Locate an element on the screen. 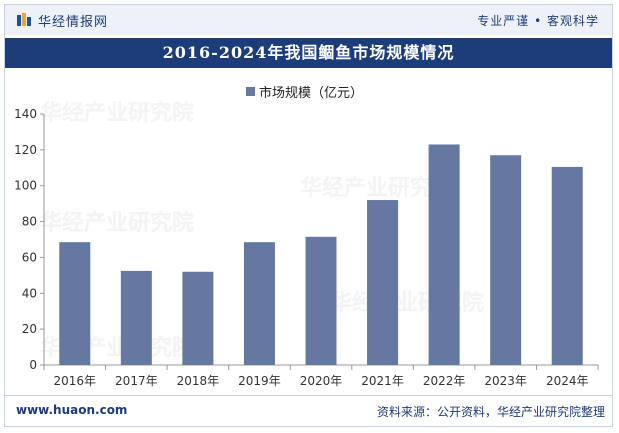 This screenshot has width=619, height=433. y-tick-label: 60 is located at coordinates (29, 257).